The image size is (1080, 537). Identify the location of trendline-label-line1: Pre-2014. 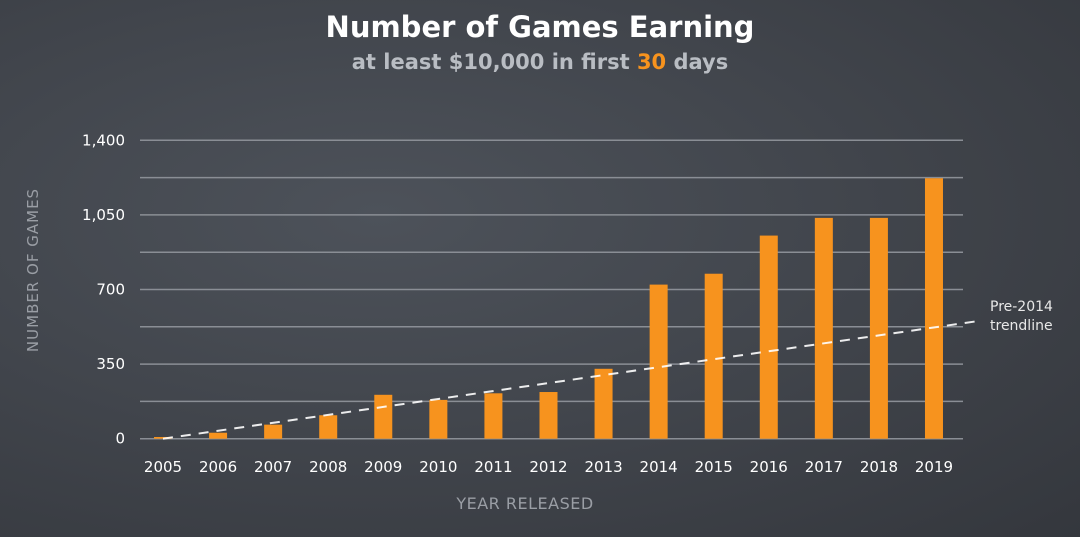
(1021, 307).